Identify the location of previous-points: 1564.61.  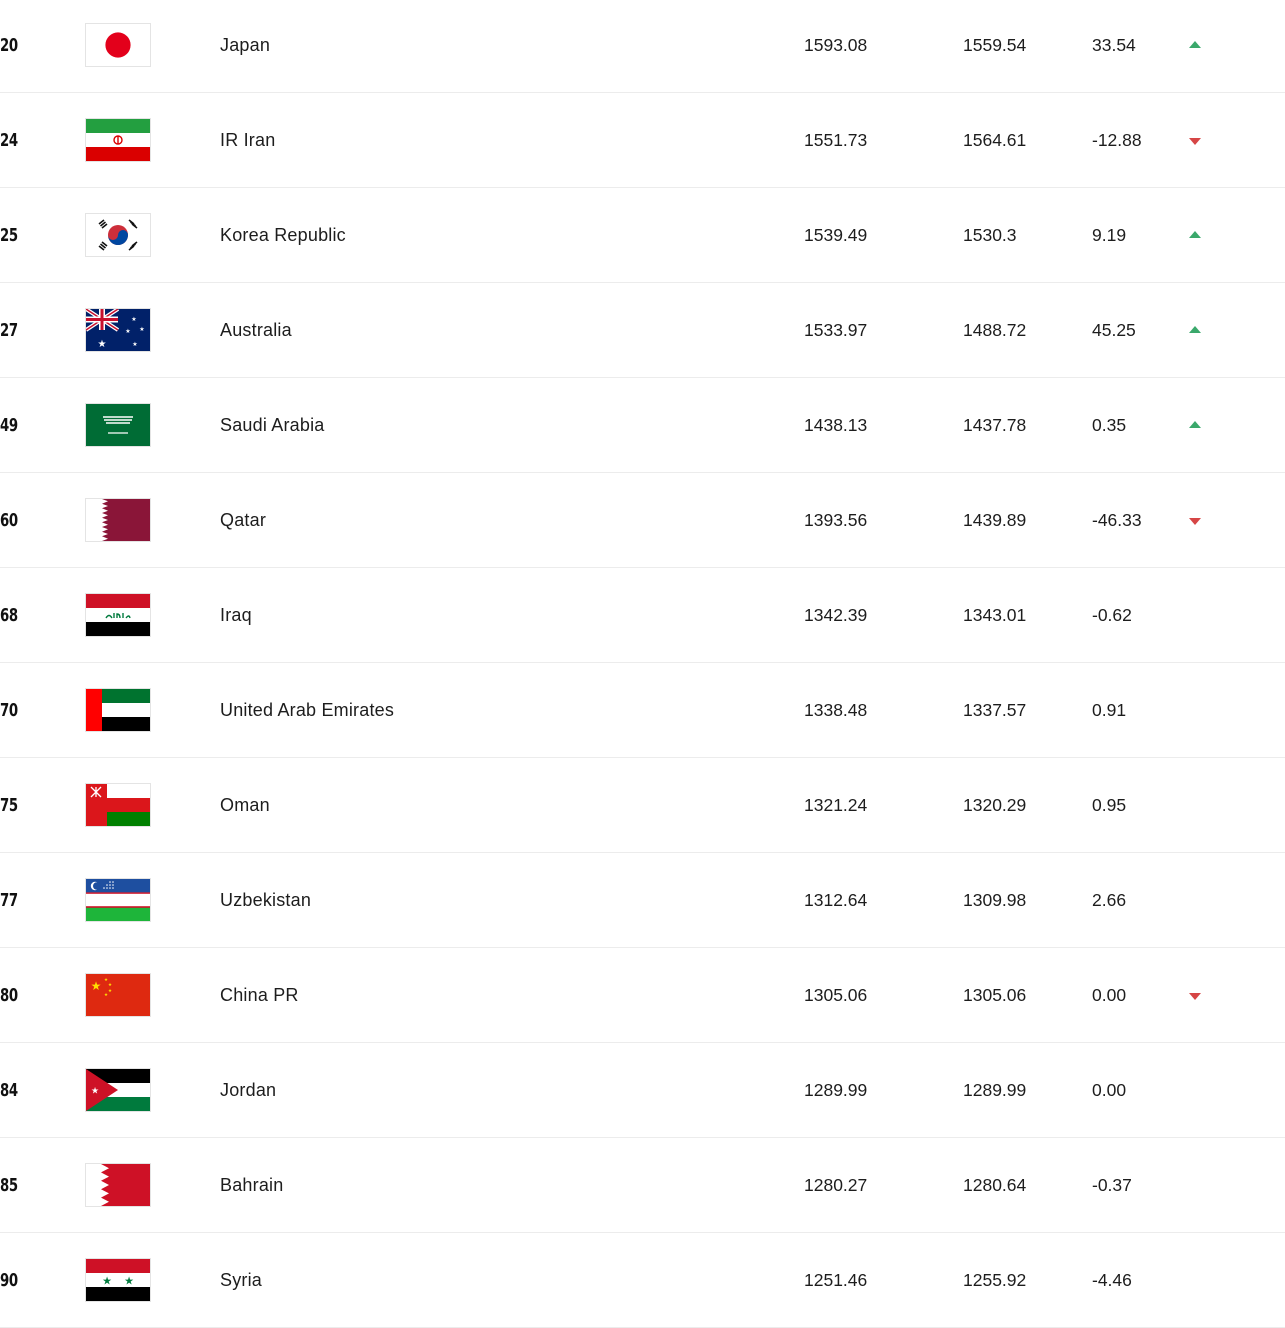
(995, 140).